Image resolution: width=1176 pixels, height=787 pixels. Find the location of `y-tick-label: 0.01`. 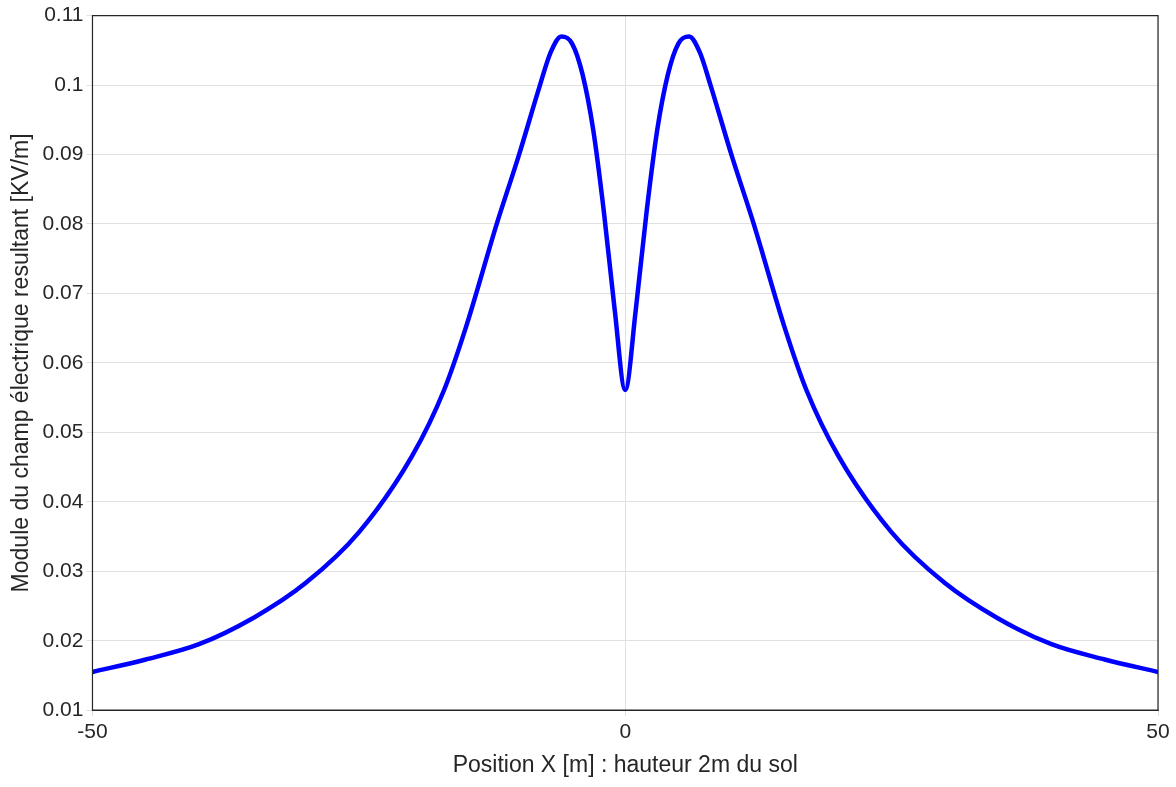

y-tick-label: 0.01 is located at coordinates (63, 708).